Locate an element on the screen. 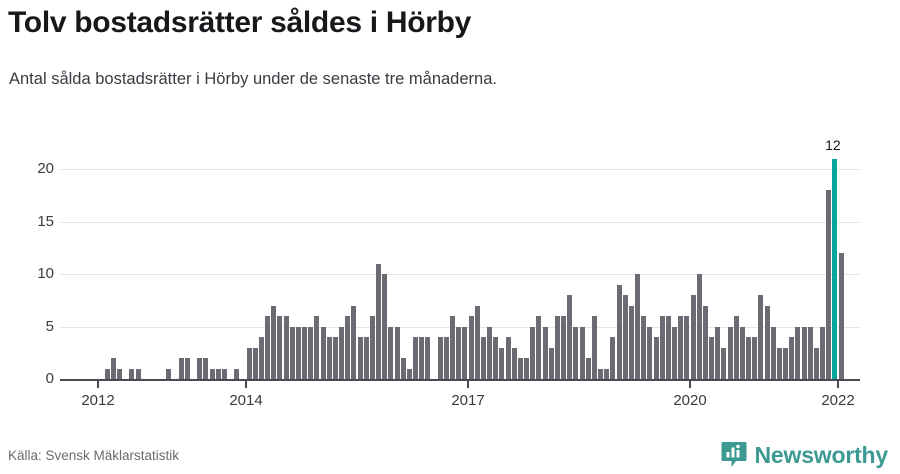  y-axis-tick-label: 10 is located at coordinates (45, 273).